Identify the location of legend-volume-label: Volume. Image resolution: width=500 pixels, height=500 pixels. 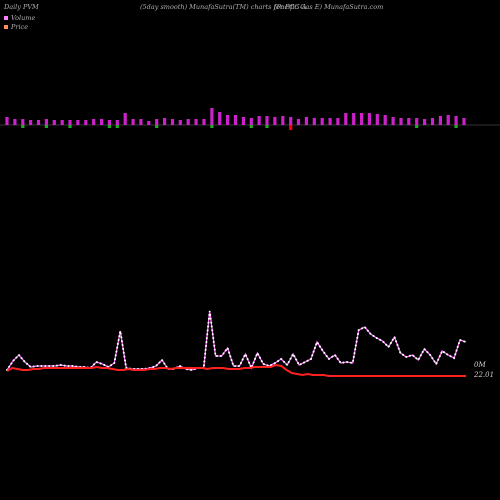
(23, 18).